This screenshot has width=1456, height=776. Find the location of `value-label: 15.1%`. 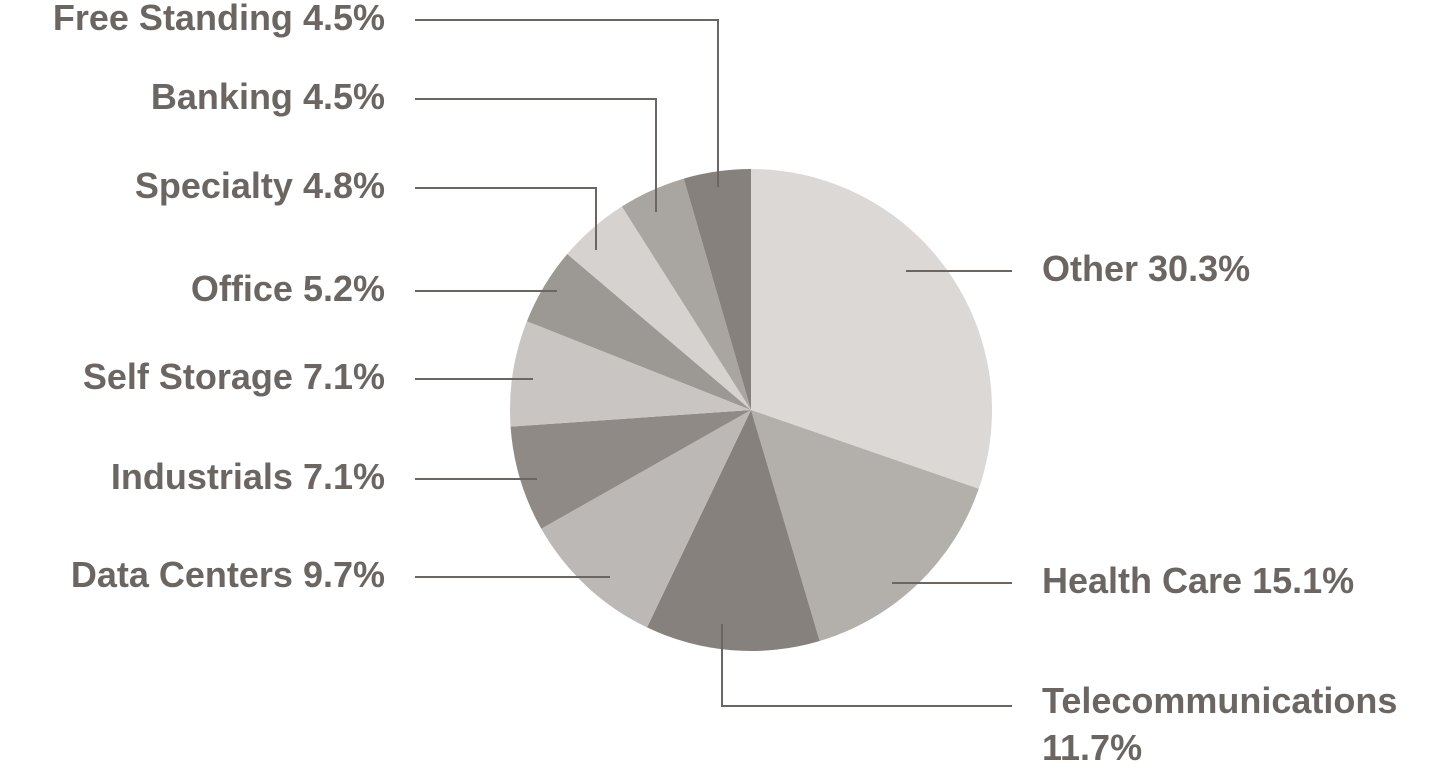

value-label: 15.1% is located at coordinates (1303, 580).